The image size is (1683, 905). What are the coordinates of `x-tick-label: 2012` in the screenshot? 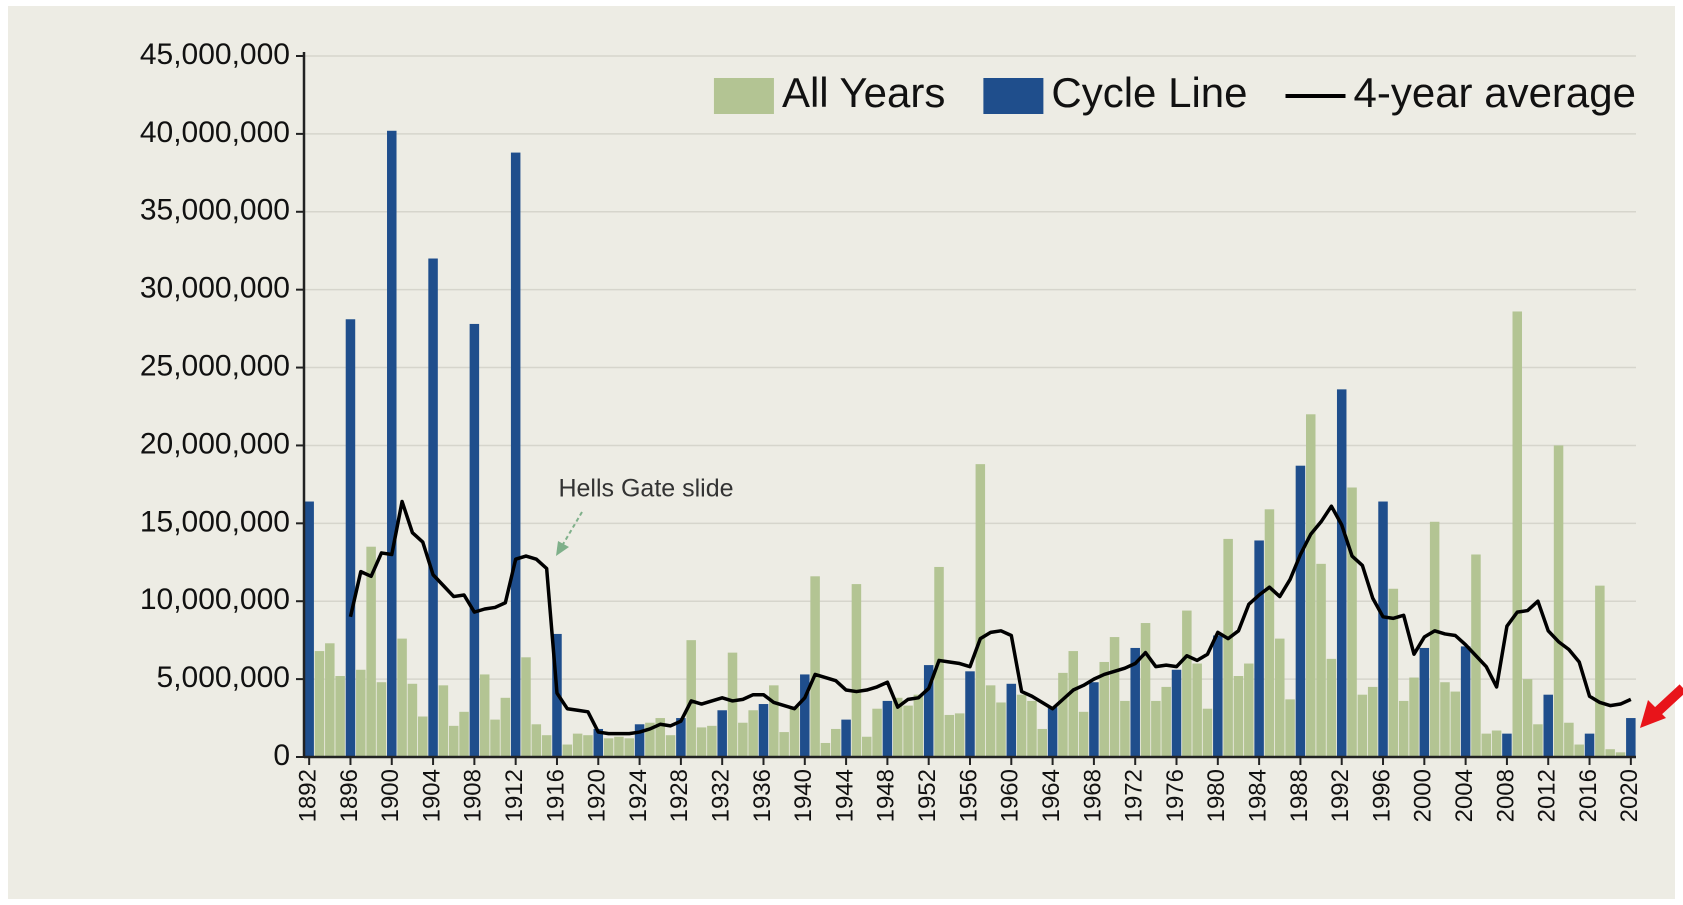 It's located at (1547, 795).